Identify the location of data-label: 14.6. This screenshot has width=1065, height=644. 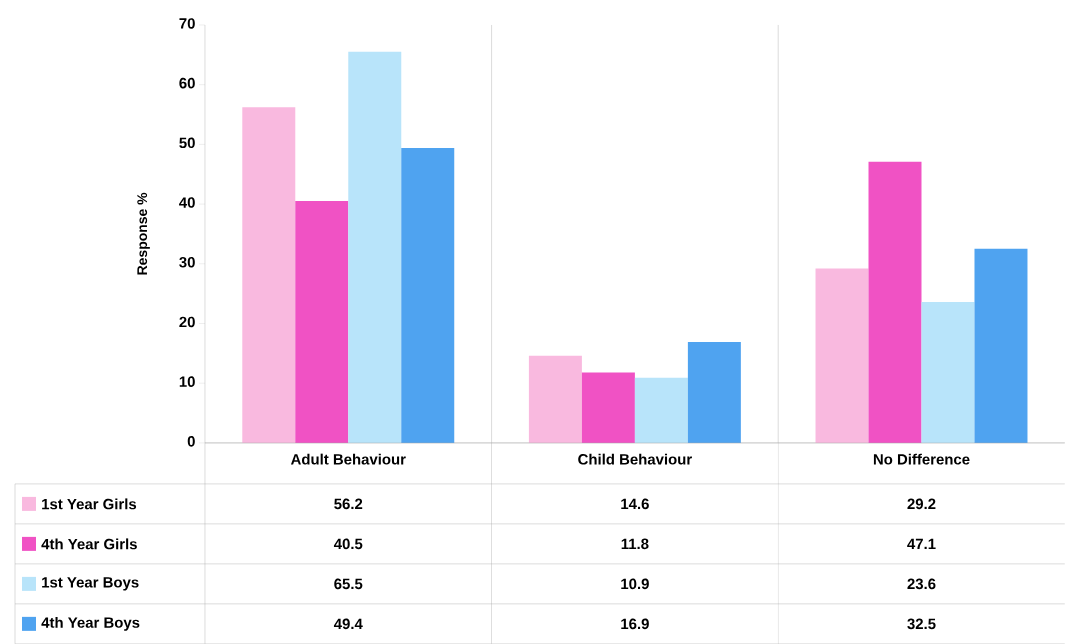
(635, 504).